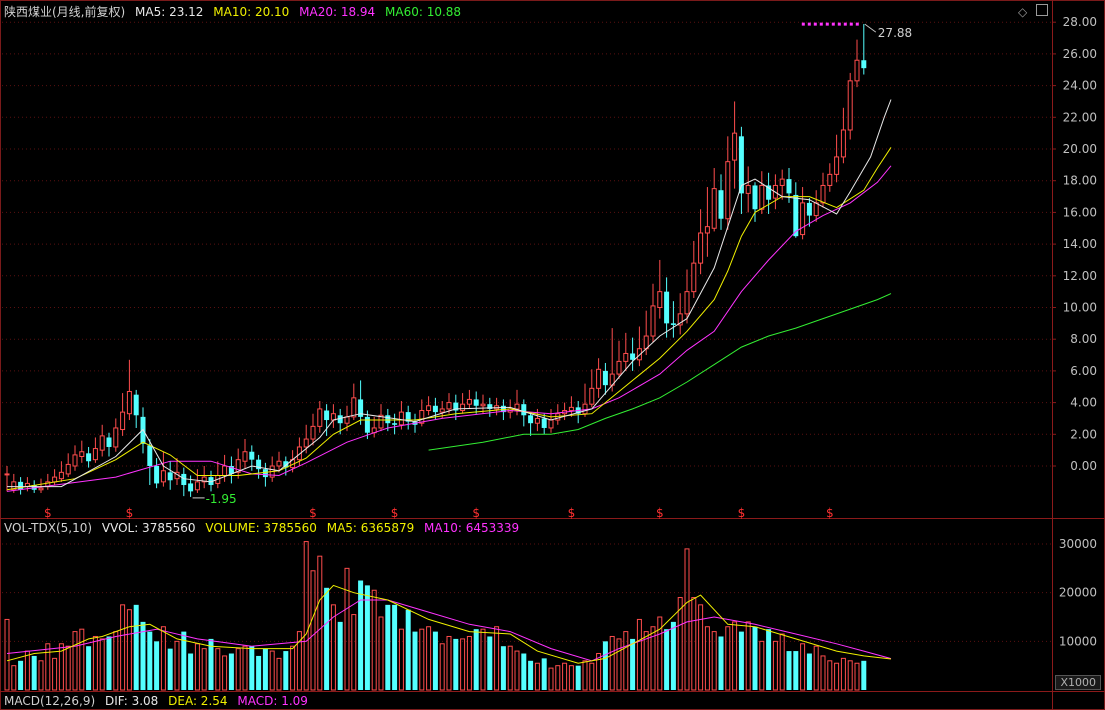 This screenshot has width=1105, height=710. What do you see at coordinates (1080, 54) in the screenshot?
I see `y-tick-label: 26.00` at bounding box center [1080, 54].